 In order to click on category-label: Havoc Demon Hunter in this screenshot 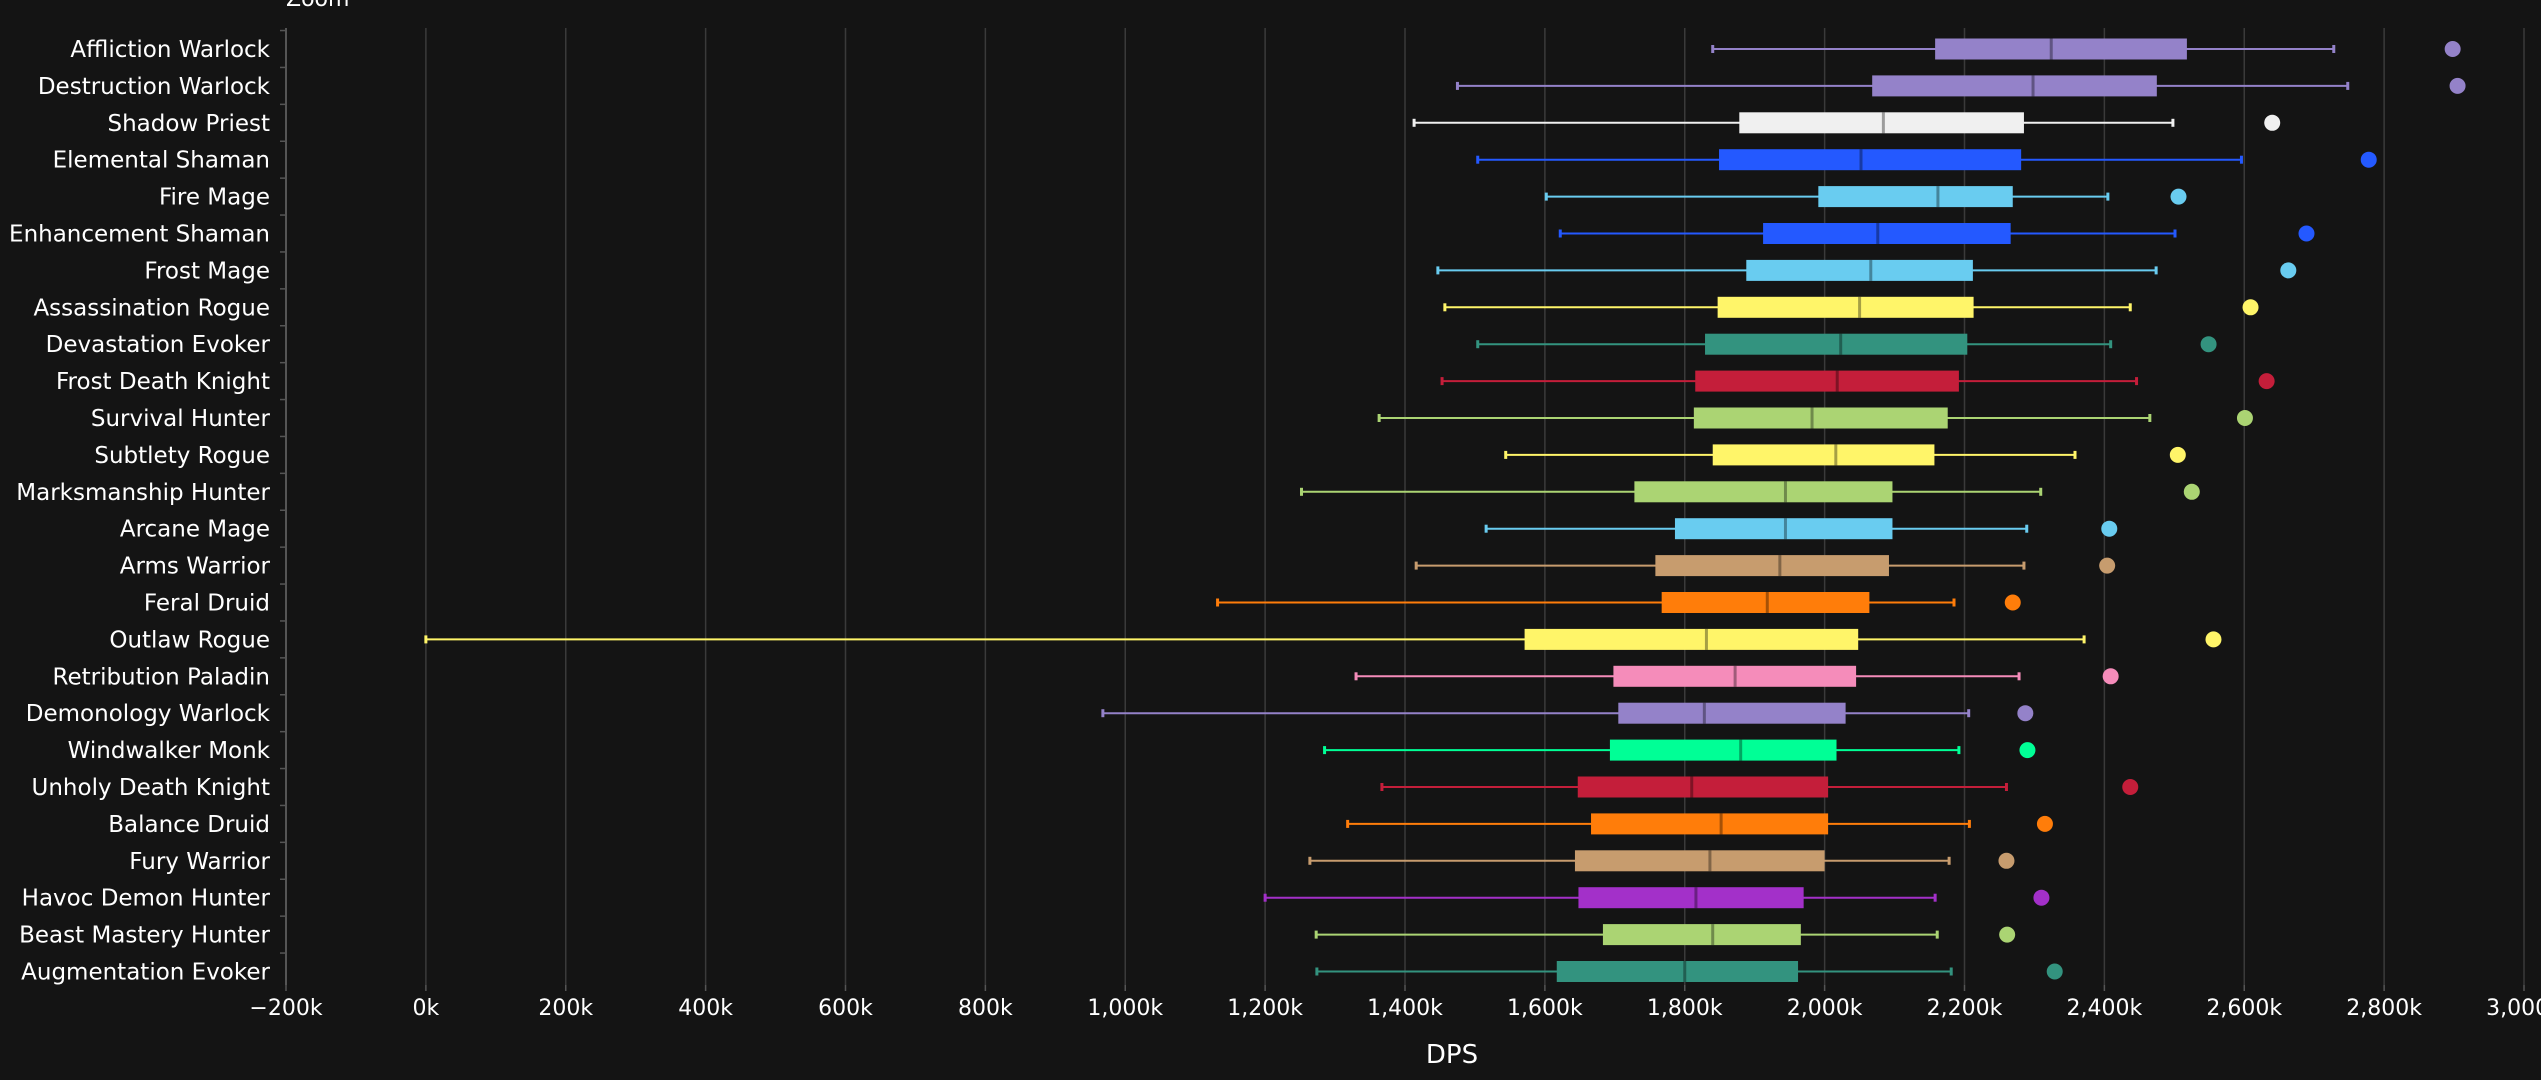, I will do `click(146, 899)`.